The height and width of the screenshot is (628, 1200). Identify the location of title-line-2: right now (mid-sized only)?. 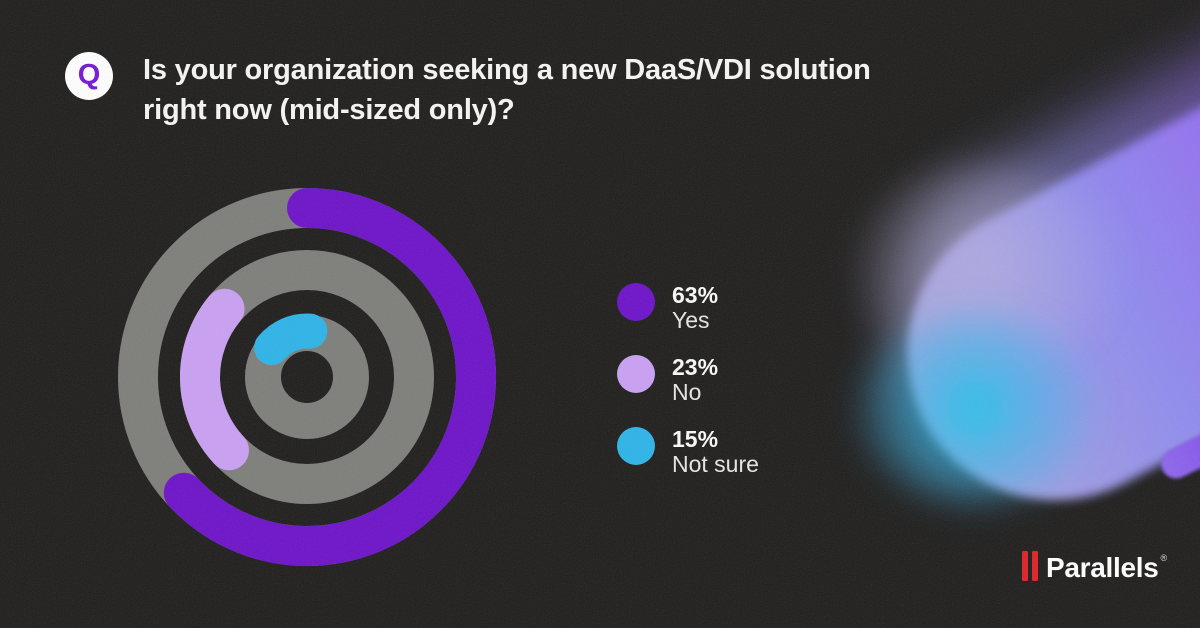
(329, 110).